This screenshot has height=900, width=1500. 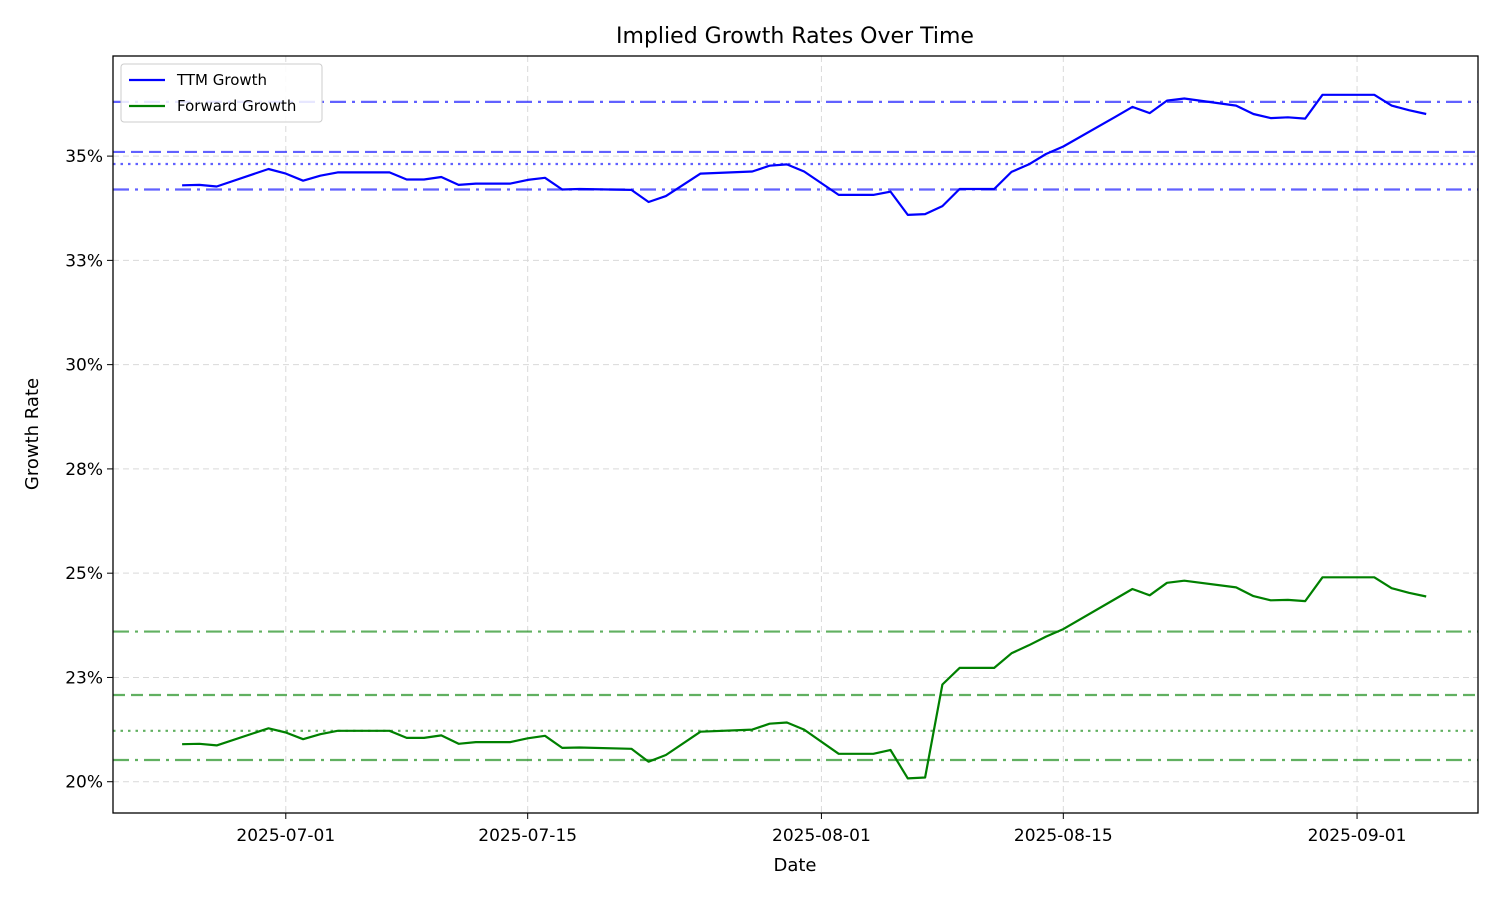 What do you see at coordinates (84, 783) in the screenshot?
I see `y-tick-label: 20%` at bounding box center [84, 783].